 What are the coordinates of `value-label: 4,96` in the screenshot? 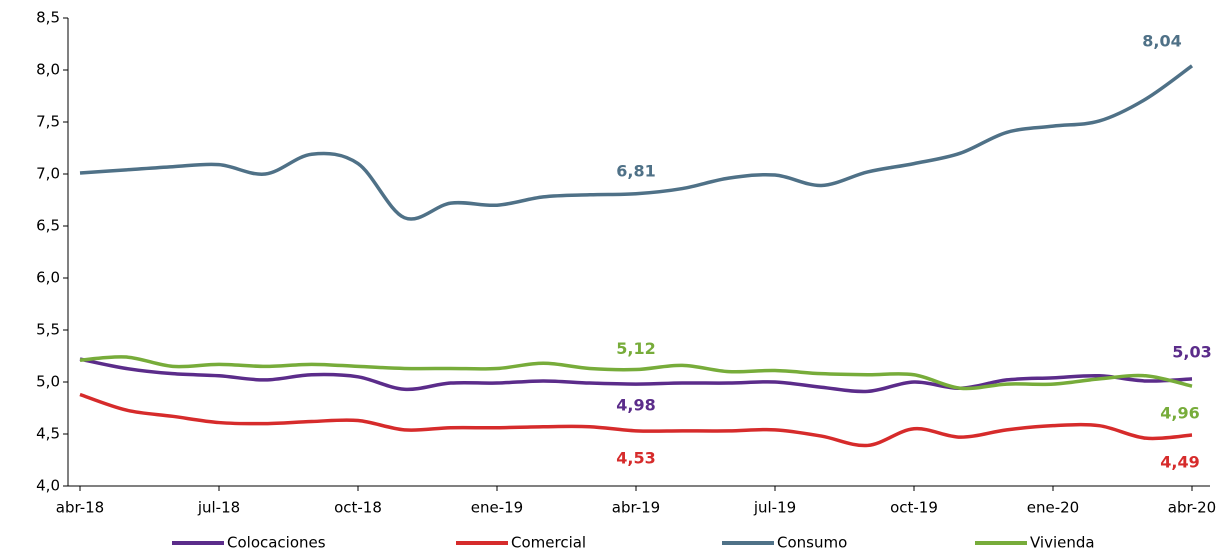 It's located at (1179, 413).